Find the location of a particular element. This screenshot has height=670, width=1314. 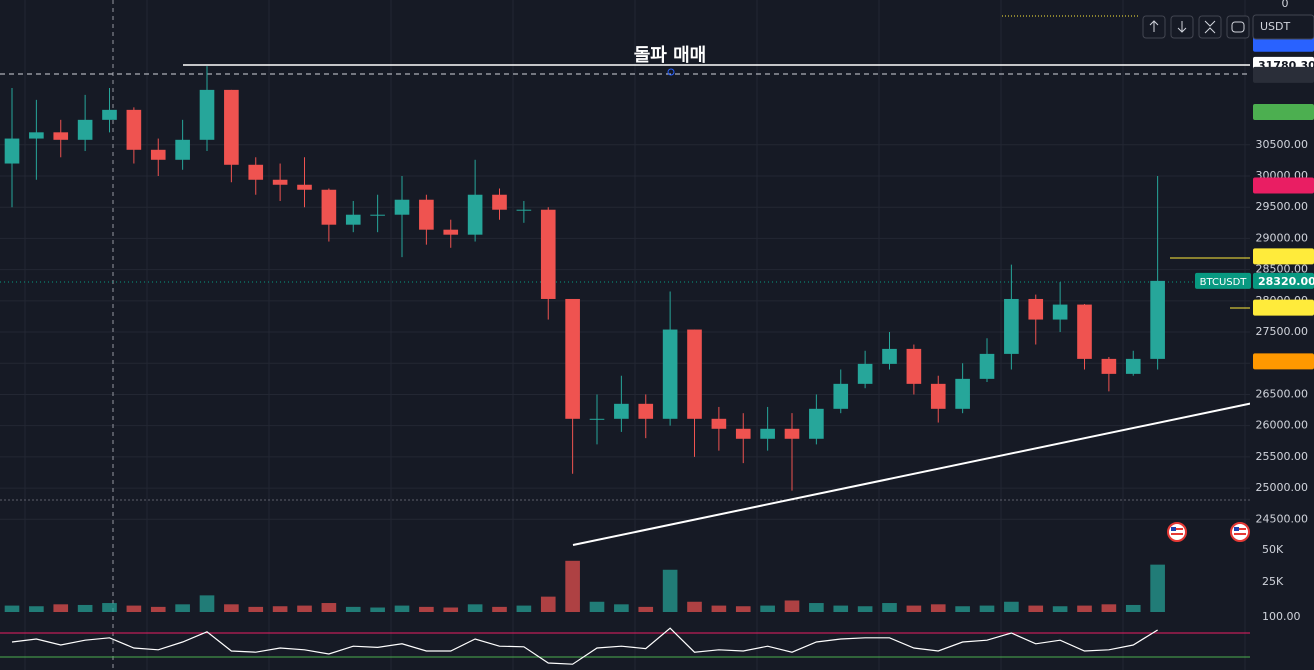

trend-line-drawing is located at coordinates (913, 474).